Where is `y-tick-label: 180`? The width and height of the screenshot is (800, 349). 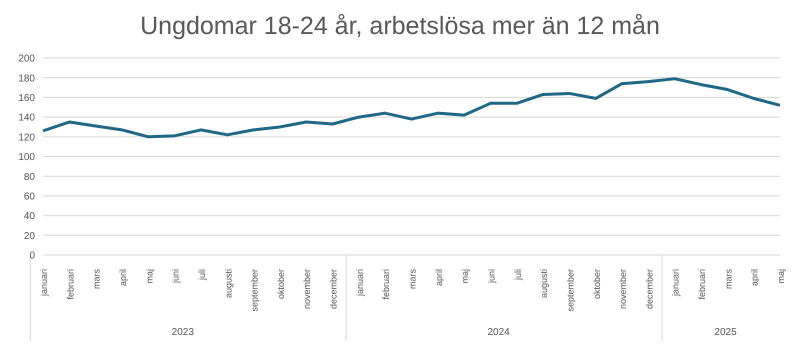 y-tick-label: 180 is located at coordinates (27, 78).